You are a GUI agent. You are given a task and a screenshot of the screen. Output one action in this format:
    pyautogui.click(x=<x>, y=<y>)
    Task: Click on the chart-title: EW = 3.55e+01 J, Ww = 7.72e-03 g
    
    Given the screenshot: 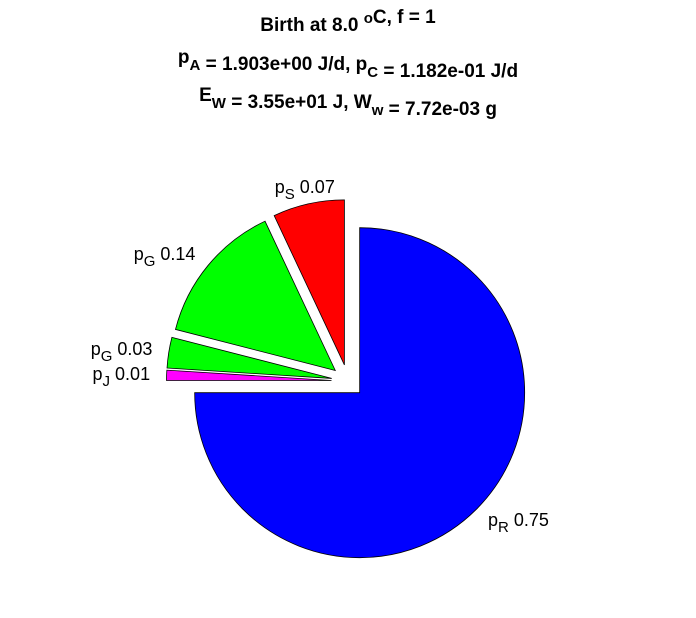 What is the action you would take?
    pyautogui.click(x=348, y=102)
    